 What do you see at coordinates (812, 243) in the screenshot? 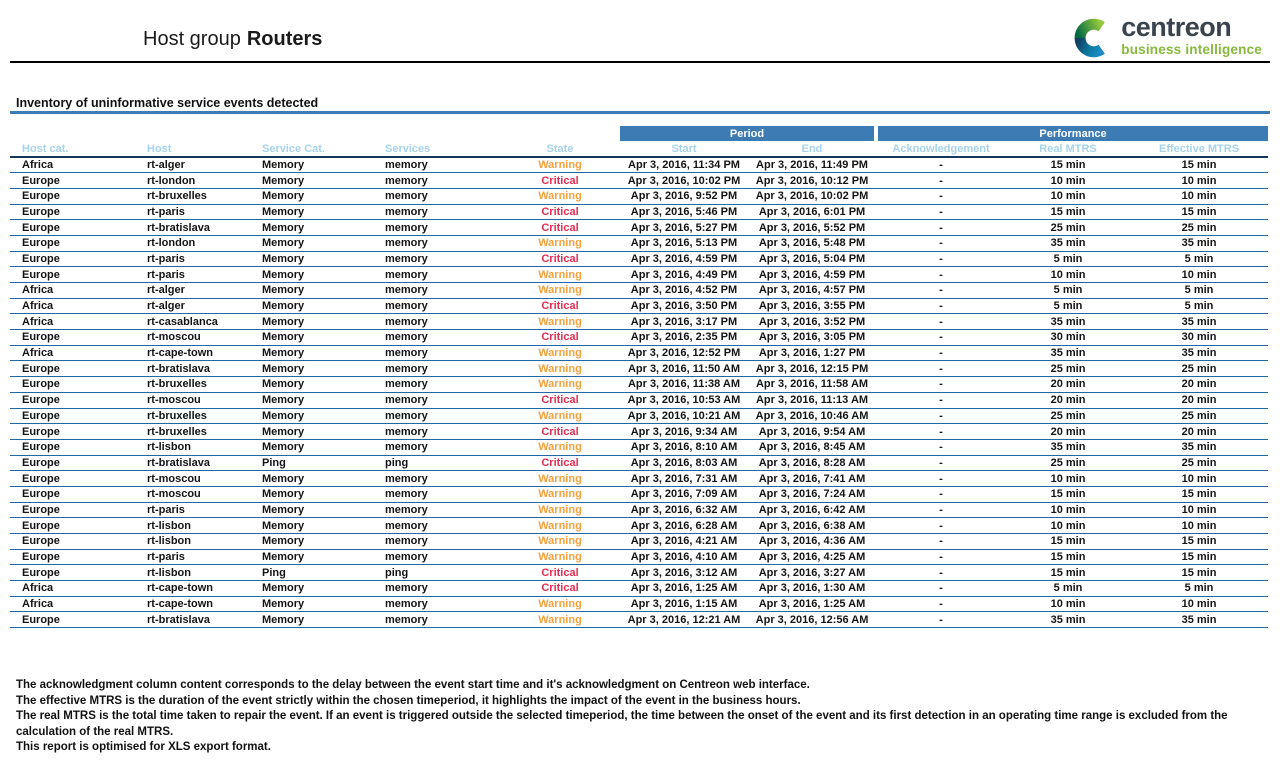
I see `cell-end: Apr 3, 2016, 5:48 PM` at bounding box center [812, 243].